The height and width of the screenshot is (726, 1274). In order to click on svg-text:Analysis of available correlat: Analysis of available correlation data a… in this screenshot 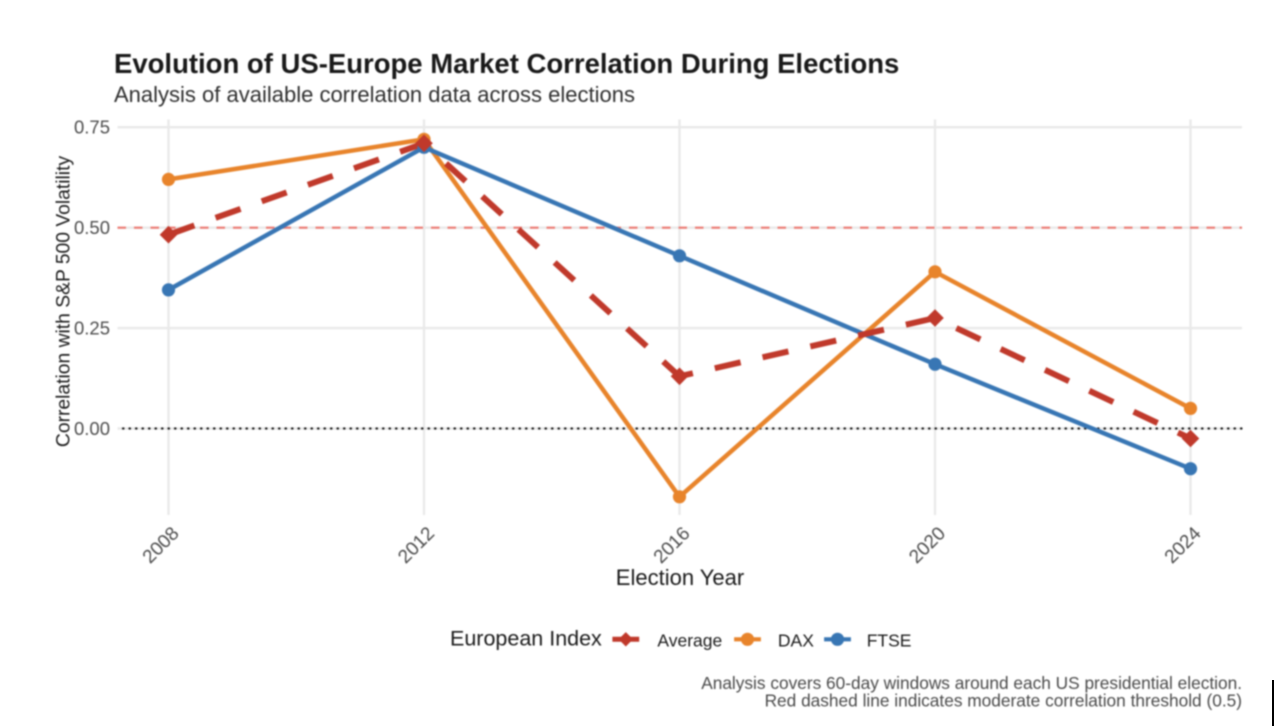, I will do `click(374, 94)`.